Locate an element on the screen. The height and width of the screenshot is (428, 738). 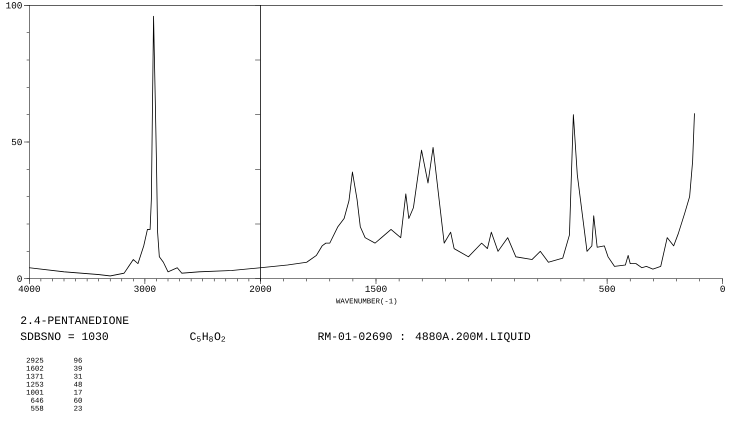
text: C$_{5}$H$_{8}$O$_{2}$ is located at coordinates (208, 337).